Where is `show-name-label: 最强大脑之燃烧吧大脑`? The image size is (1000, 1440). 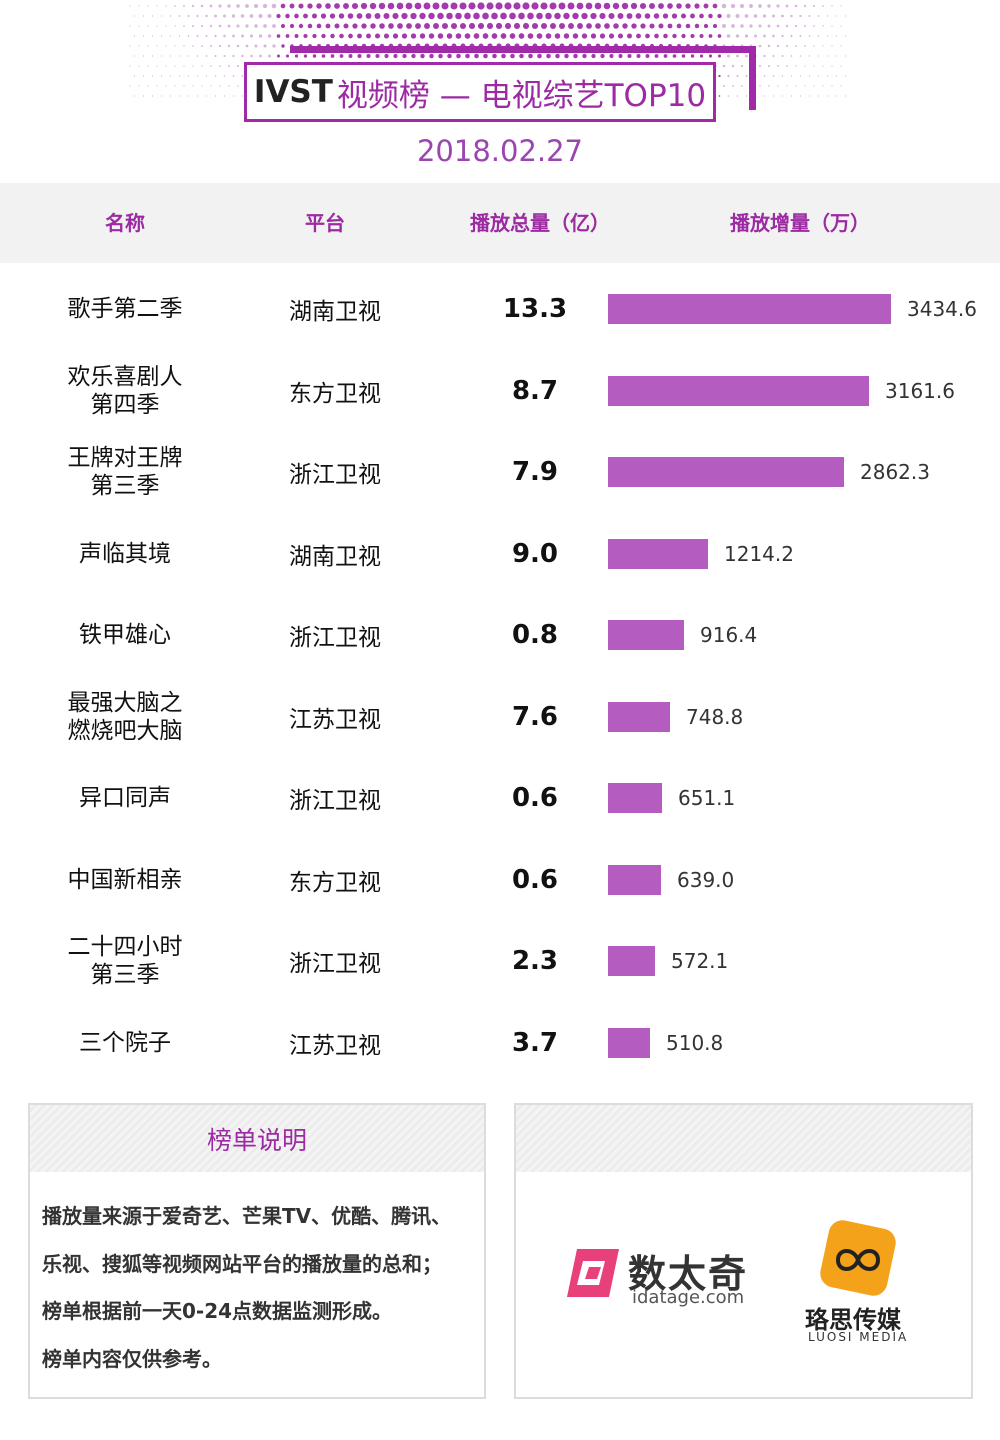
show-name-label: 最强大脑之燃烧吧大脑 is located at coordinates (125, 716).